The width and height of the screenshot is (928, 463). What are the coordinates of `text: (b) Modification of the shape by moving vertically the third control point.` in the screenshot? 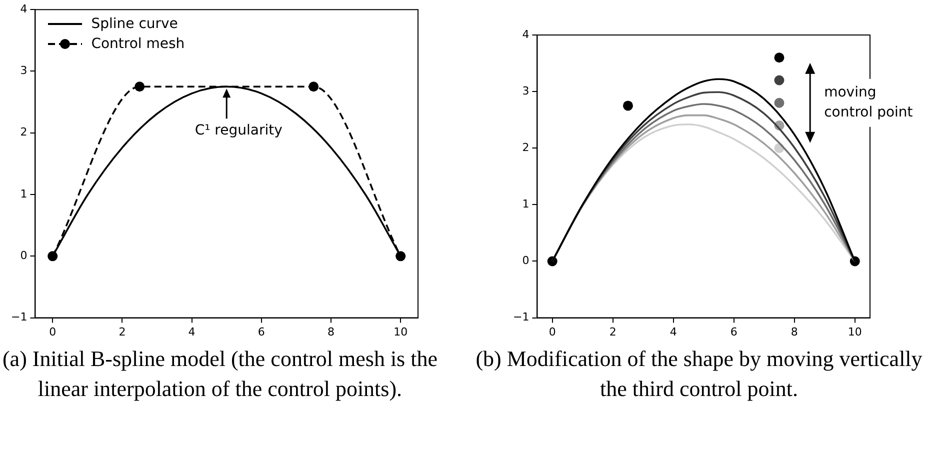 It's located at (699, 374).